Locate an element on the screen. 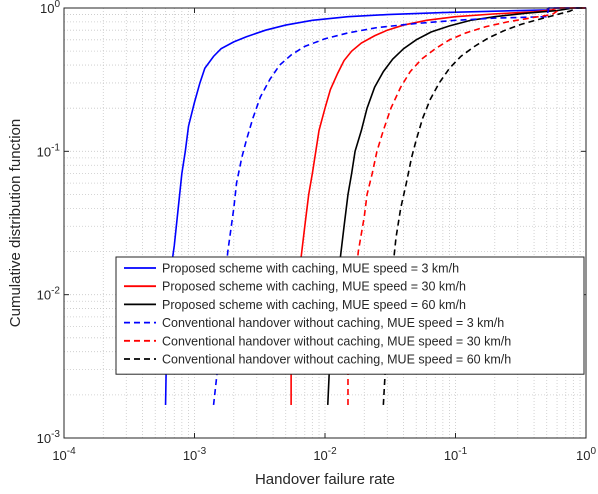 This screenshot has width=598, height=494. x-tick-label: 10⁰ is located at coordinates (586, 454).